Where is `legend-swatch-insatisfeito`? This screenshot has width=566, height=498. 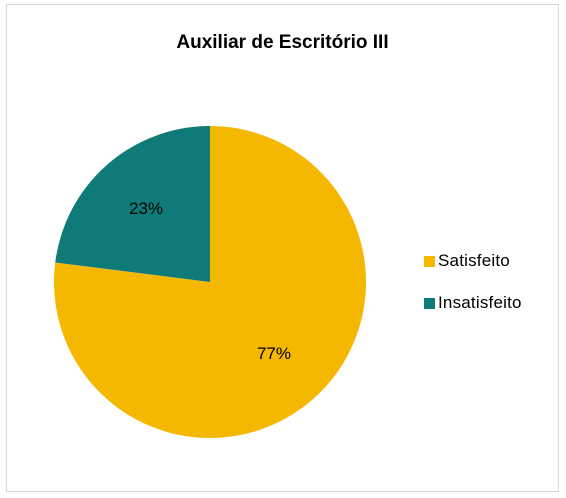 legend-swatch-insatisfeito is located at coordinates (429, 303).